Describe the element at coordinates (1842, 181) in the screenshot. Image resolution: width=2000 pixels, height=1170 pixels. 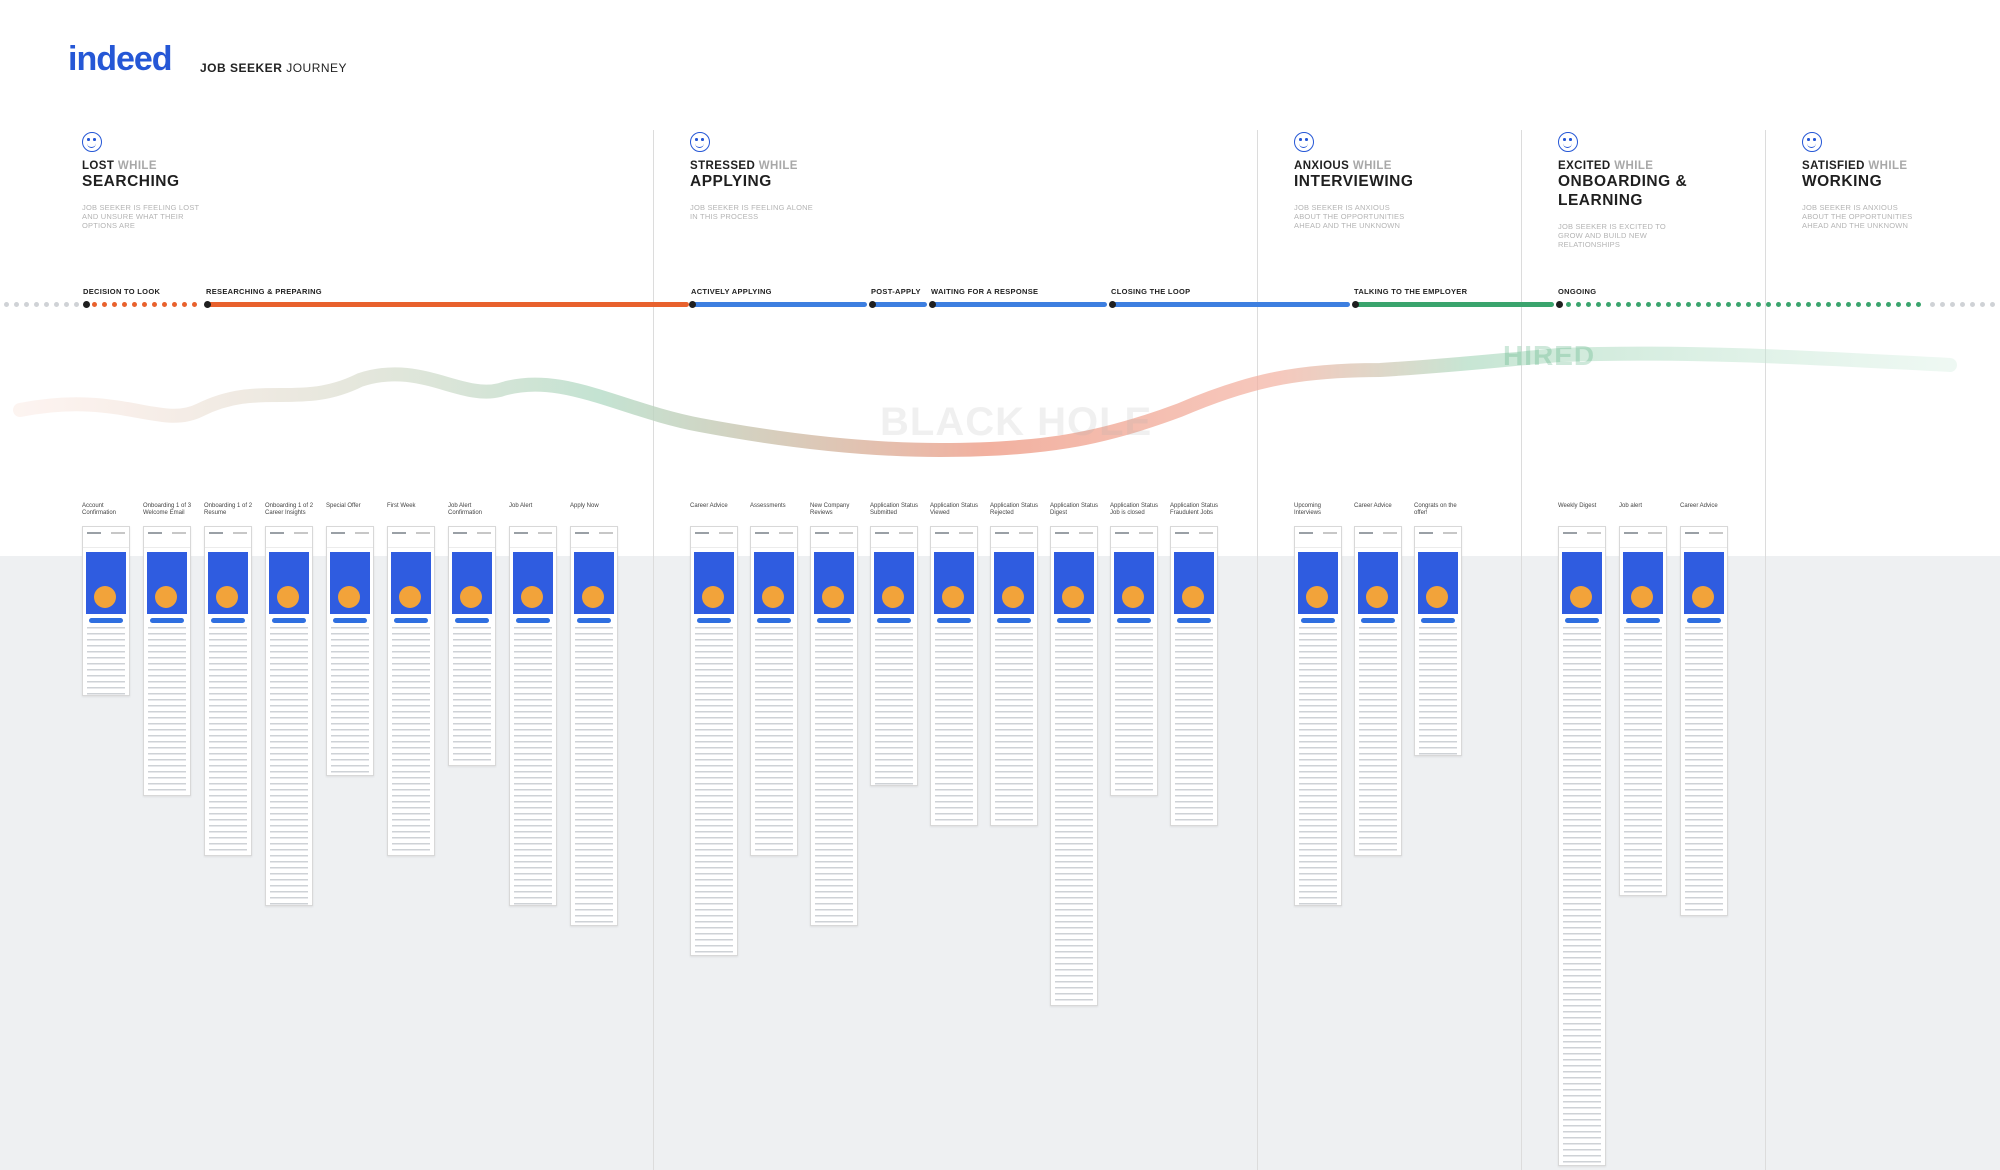
I see `phase-activity: WORKING` at that location.